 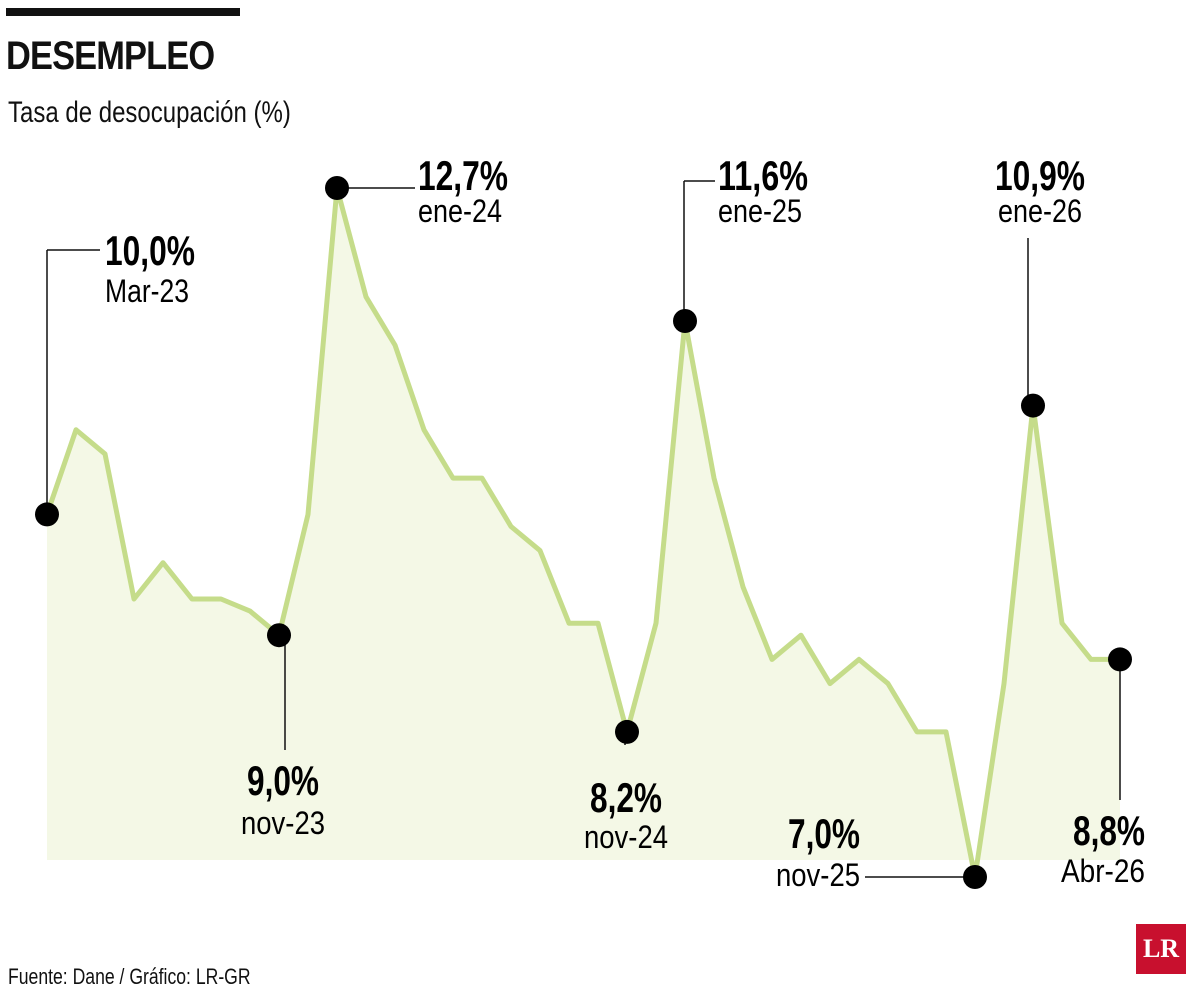 What do you see at coordinates (1109, 830) in the screenshot?
I see `value-label: 8,8%` at bounding box center [1109, 830].